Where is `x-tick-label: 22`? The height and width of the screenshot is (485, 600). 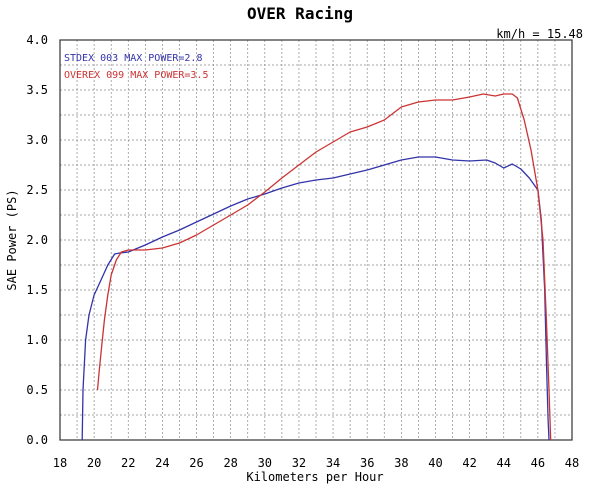
x-tick-label: 22 is located at coordinates (128, 463).